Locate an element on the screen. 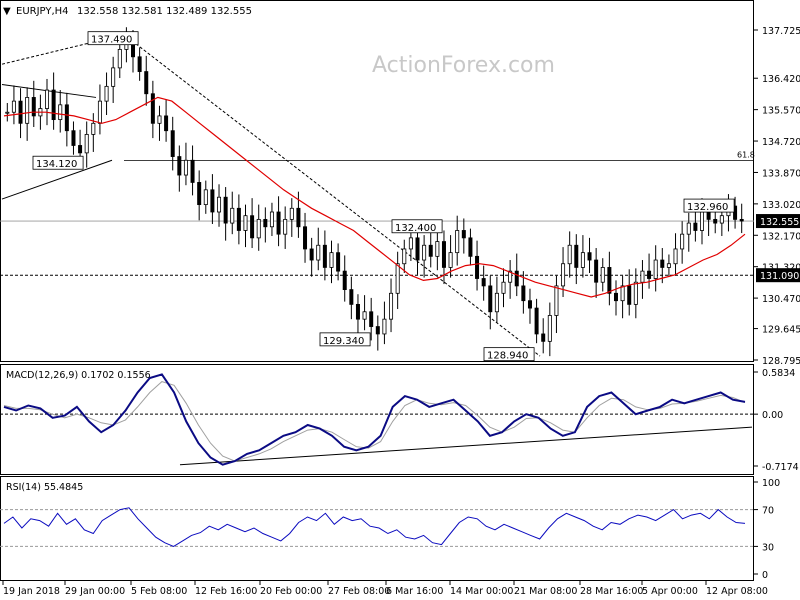 Image resolution: width=800 pixels, height=600 pixels. annotation-label: 137.490 is located at coordinates (111, 40).